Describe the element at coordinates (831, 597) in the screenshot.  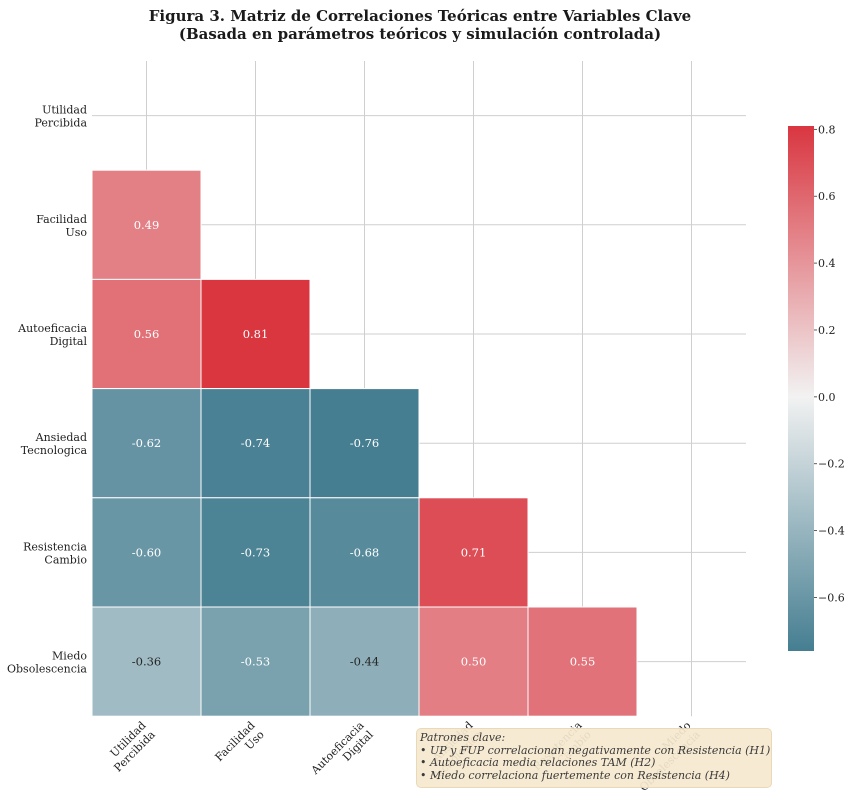
I see `colorbar-tick-label: −0.6` at that location.